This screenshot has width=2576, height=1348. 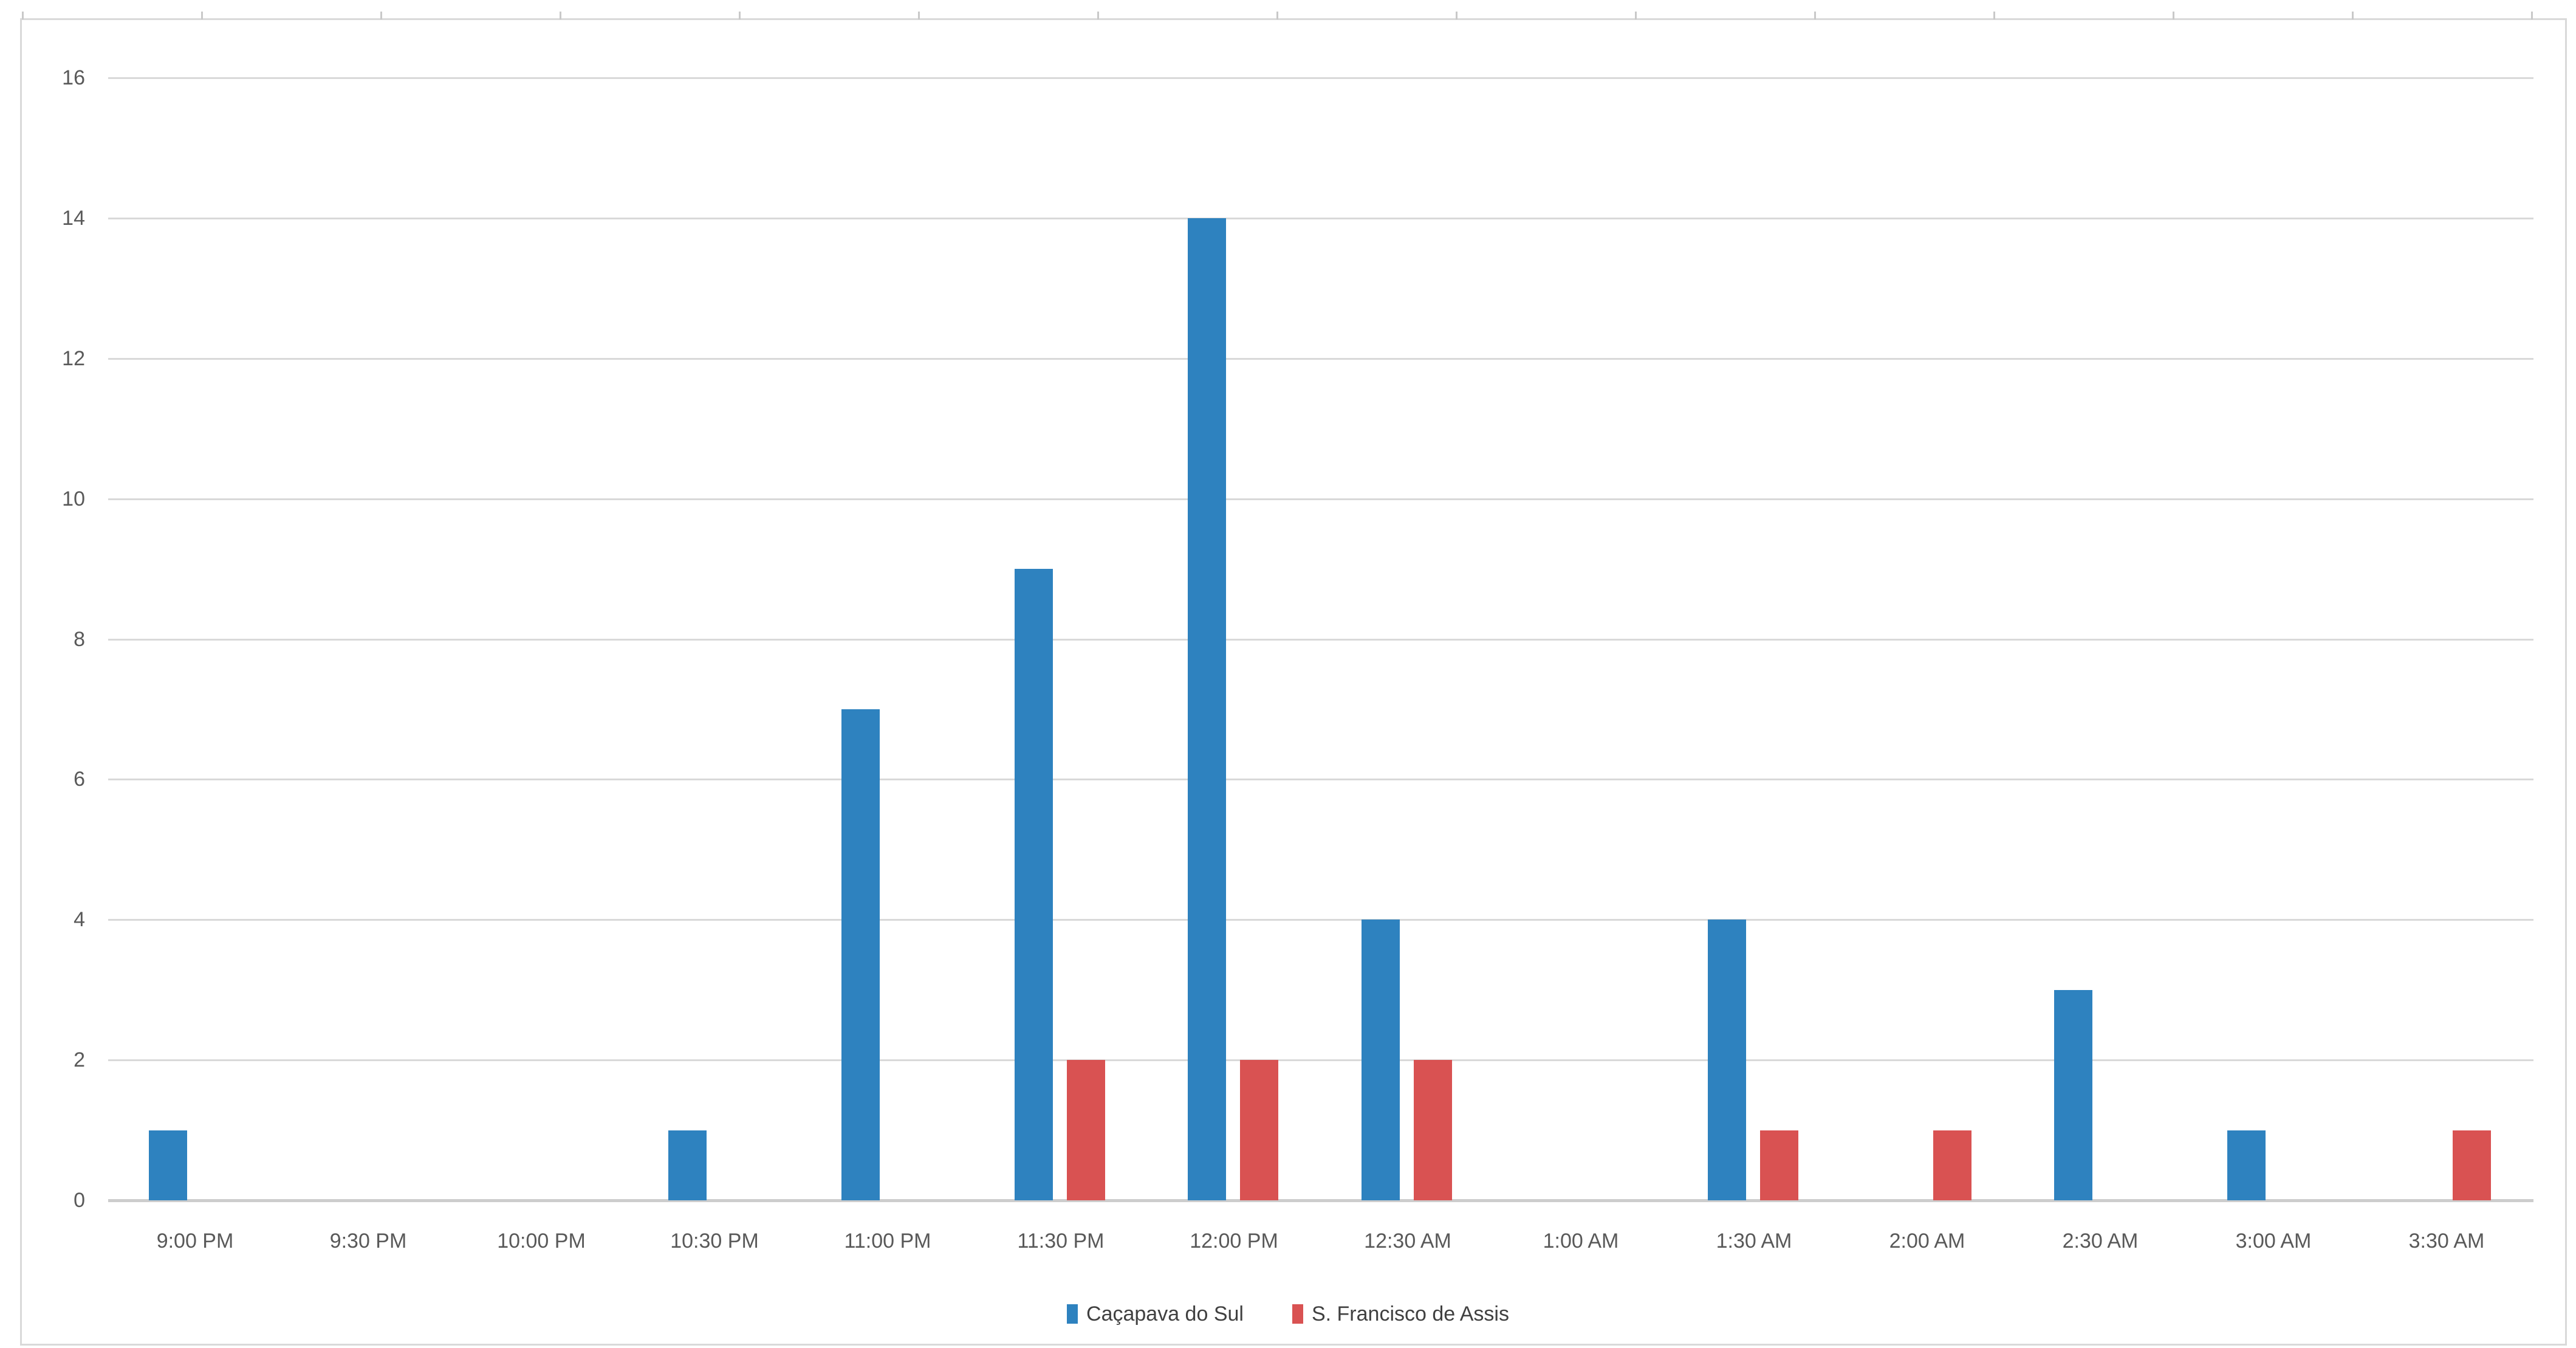 What do you see at coordinates (79, 779) in the screenshot?
I see `y-axis-tick-label-6: 6` at bounding box center [79, 779].